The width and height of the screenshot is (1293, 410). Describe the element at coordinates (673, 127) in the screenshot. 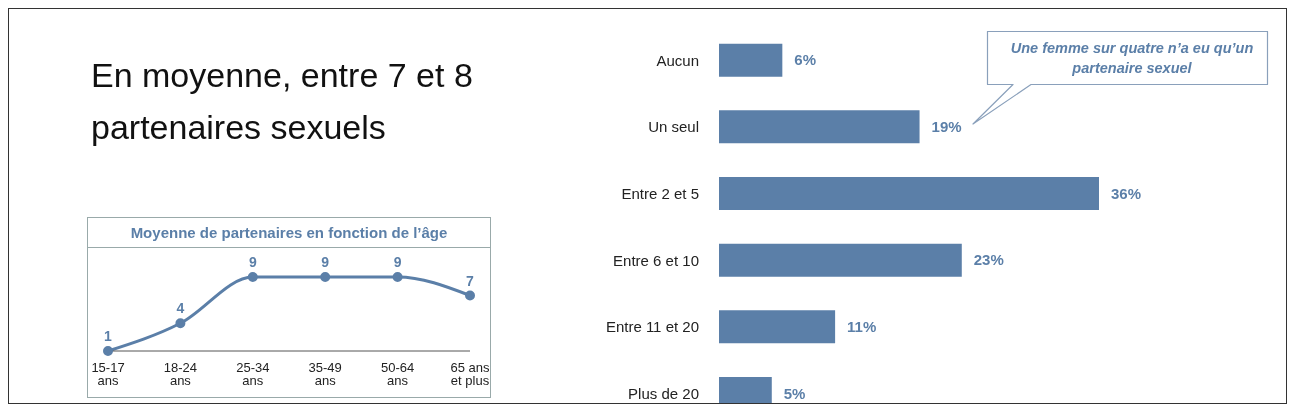

I see `y-tick-label: Un seul` at that location.